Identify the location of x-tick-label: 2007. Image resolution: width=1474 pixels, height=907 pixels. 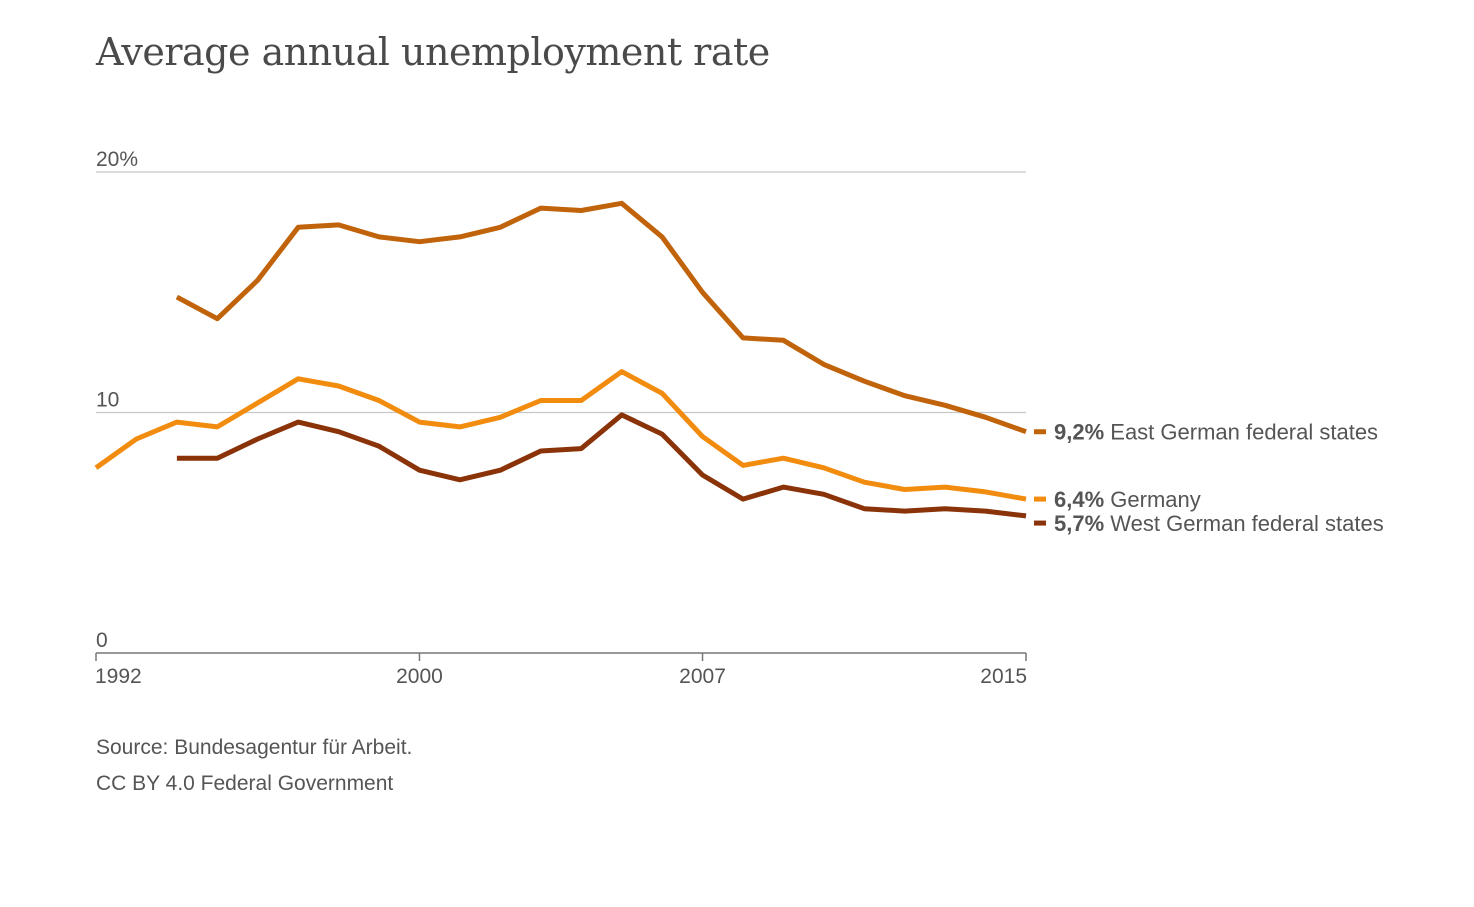
(702, 676).